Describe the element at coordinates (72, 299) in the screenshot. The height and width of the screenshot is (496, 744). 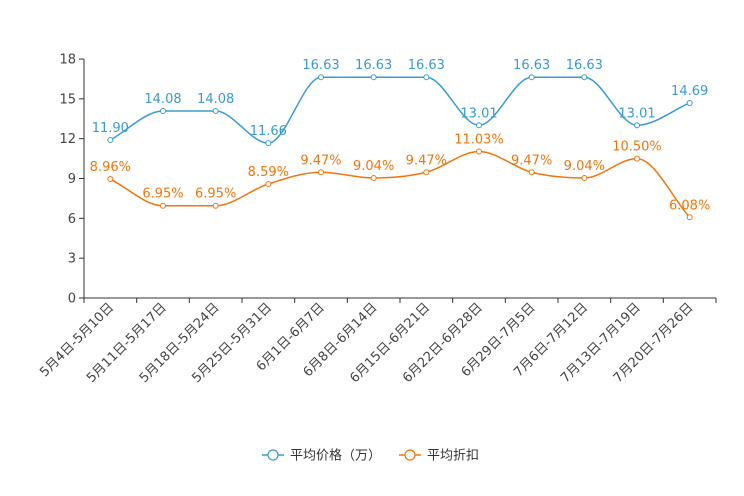
I see `y-tick-label: 0` at that location.